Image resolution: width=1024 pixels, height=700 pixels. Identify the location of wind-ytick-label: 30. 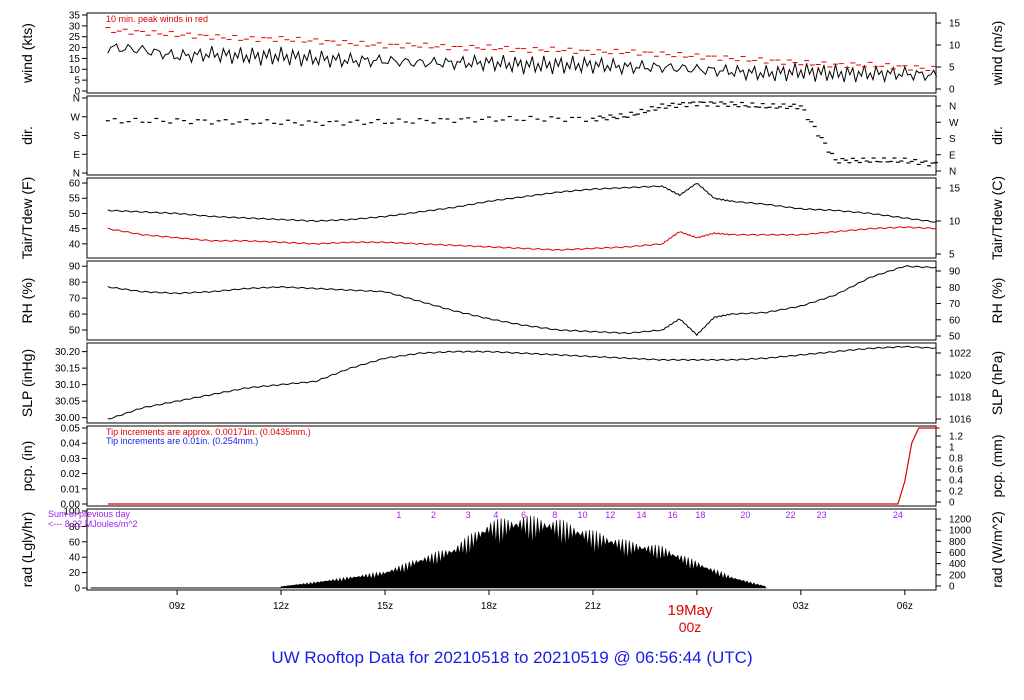
(75, 26).